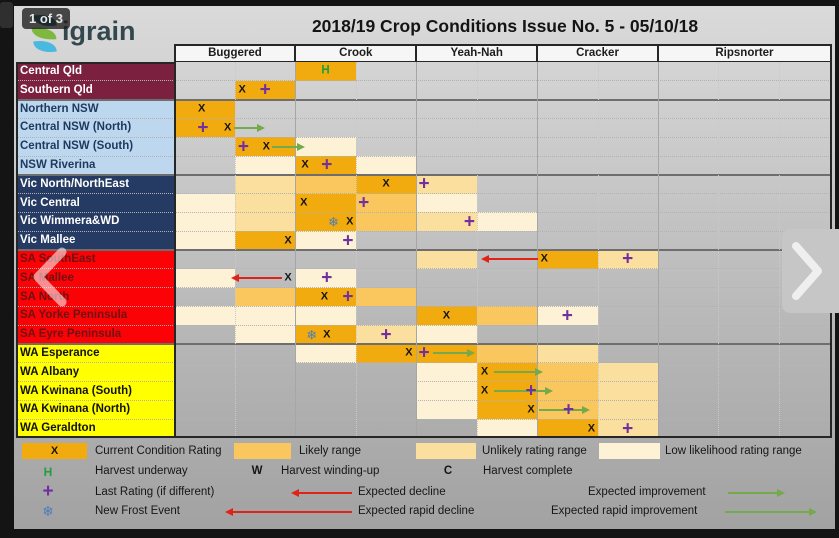 The width and height of the screenshot is (839, 538). I want to click on slide-counter-badge: 1 of 3, so click(46, 18).